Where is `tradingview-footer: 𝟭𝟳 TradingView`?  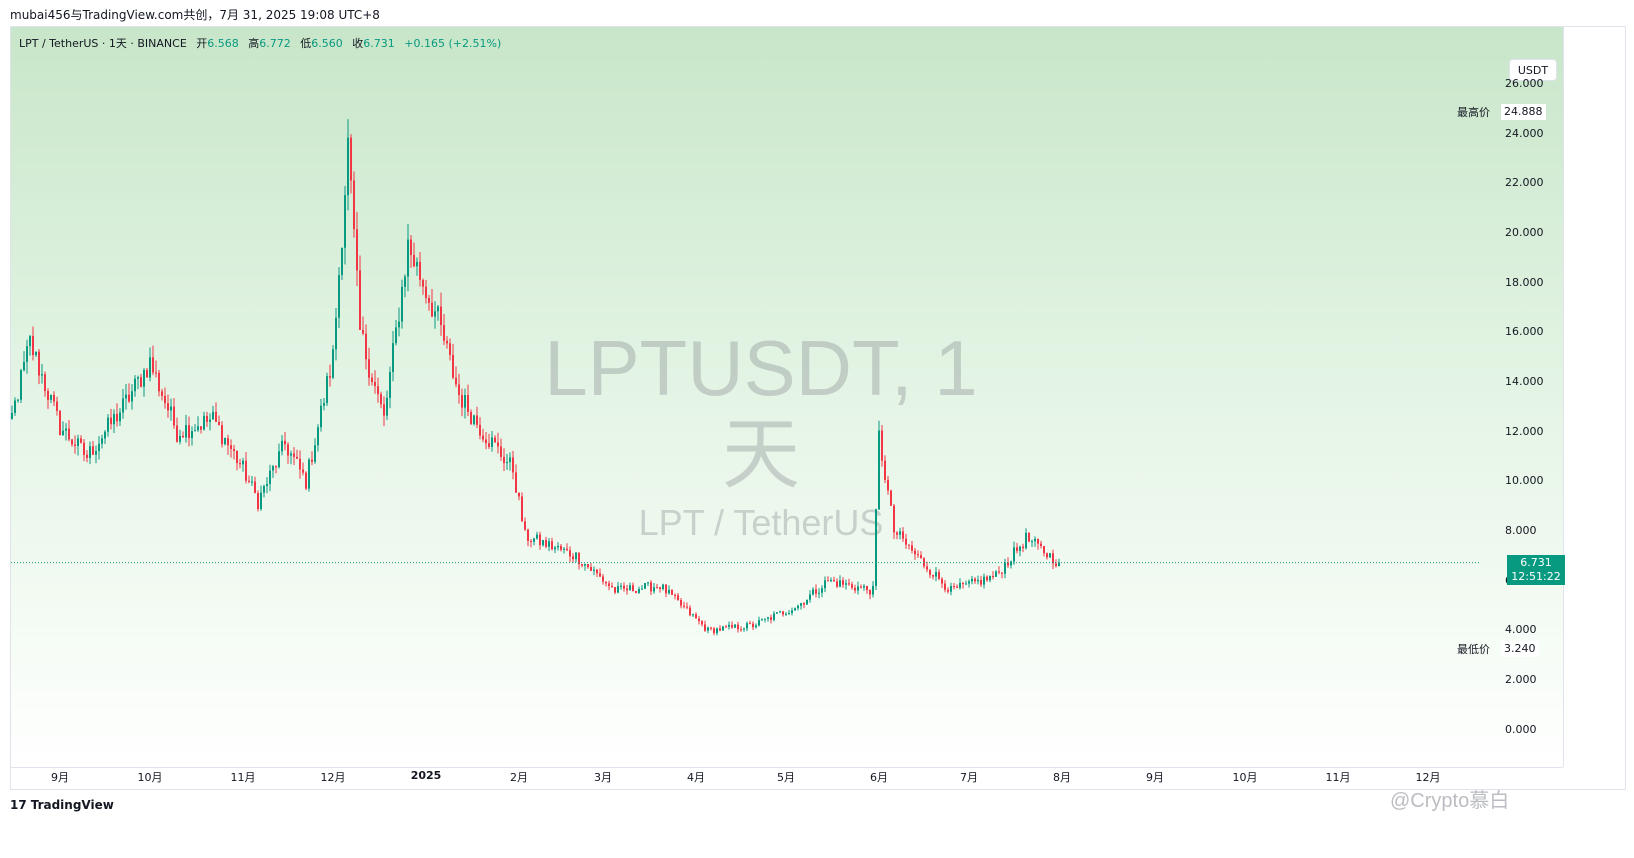
tradingview-footer: 𝟭𝟳 TradingView is located at coordinates (62, 805).